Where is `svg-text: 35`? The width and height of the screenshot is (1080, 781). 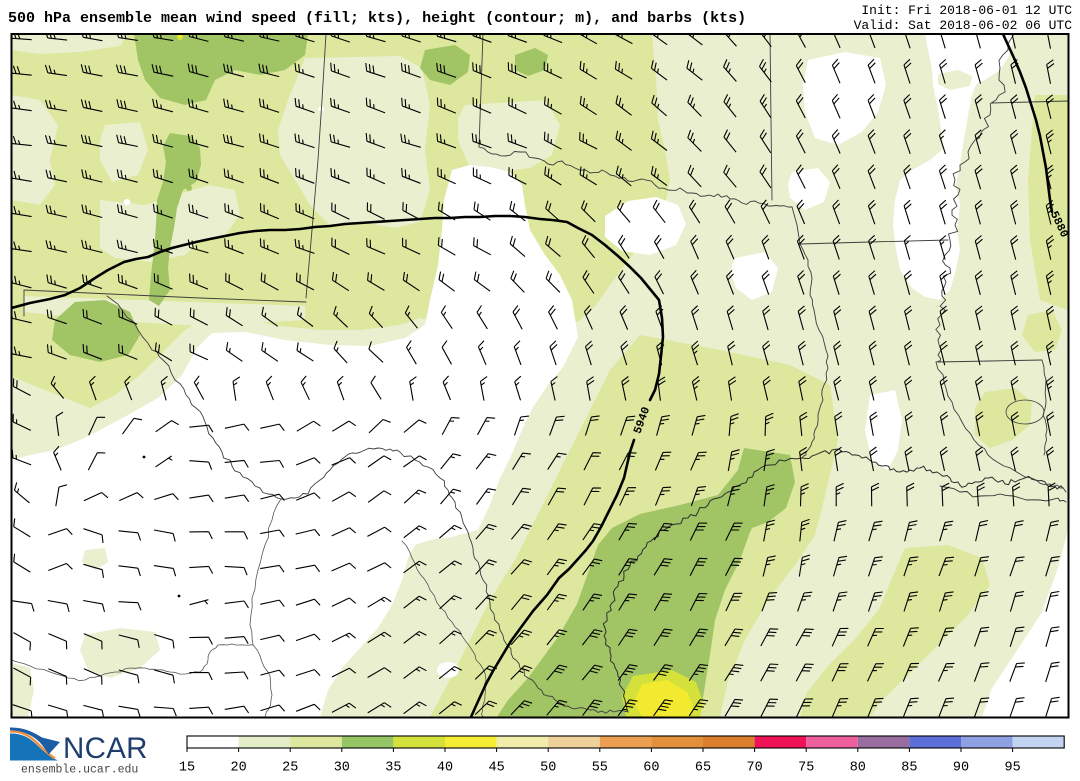
svg-text: 35 is located at coordinates (393, 768).